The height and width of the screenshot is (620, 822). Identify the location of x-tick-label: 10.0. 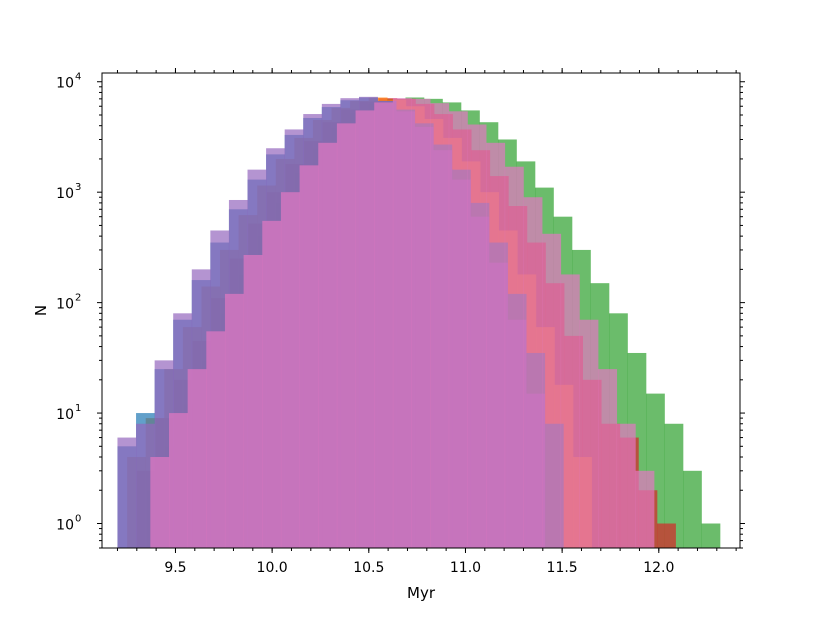
(272, 568).